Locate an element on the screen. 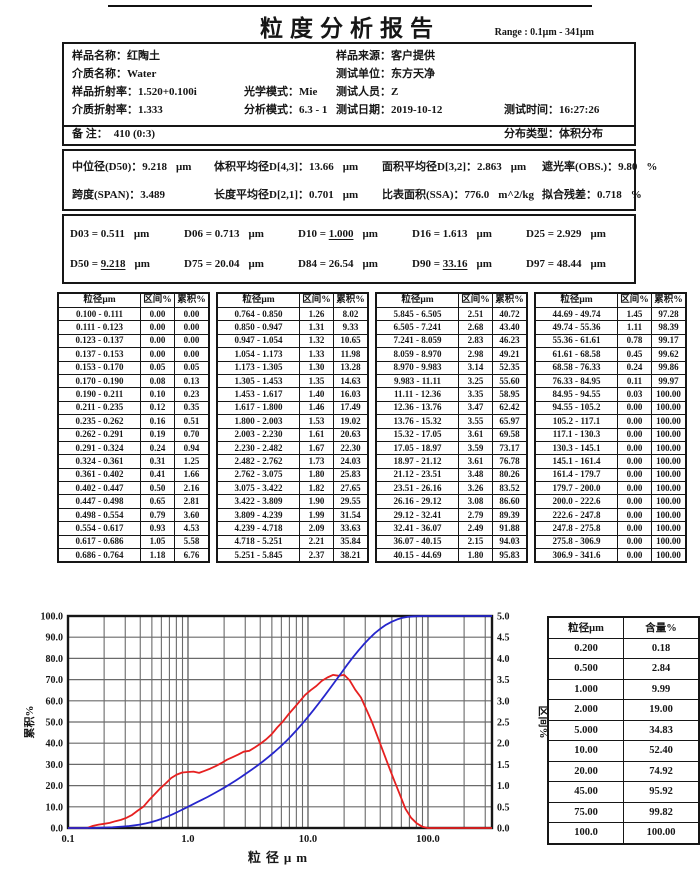 This screenshot has width=700, height=875. d-name: D06 = is located at coordinates (199, 234).